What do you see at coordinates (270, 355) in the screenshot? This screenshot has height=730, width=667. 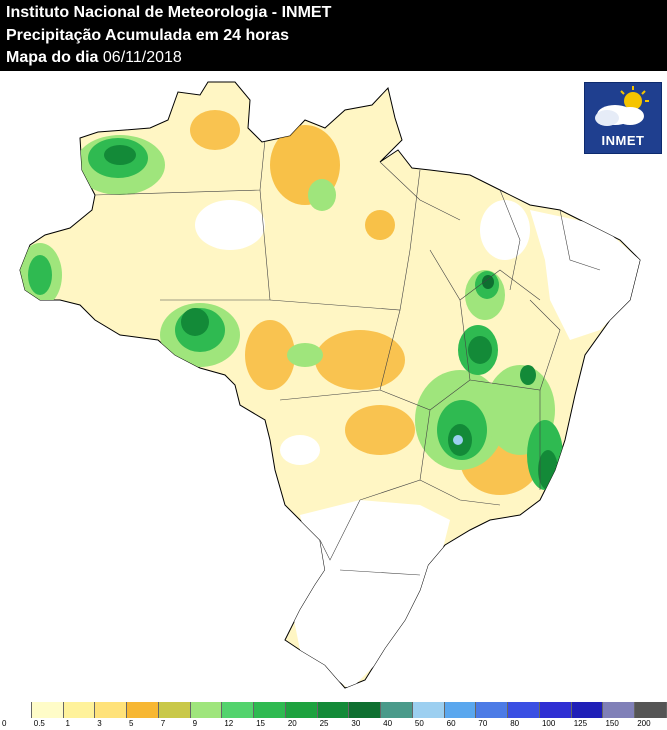 I see `rain-orange-west` at bounding box center [270, 355].